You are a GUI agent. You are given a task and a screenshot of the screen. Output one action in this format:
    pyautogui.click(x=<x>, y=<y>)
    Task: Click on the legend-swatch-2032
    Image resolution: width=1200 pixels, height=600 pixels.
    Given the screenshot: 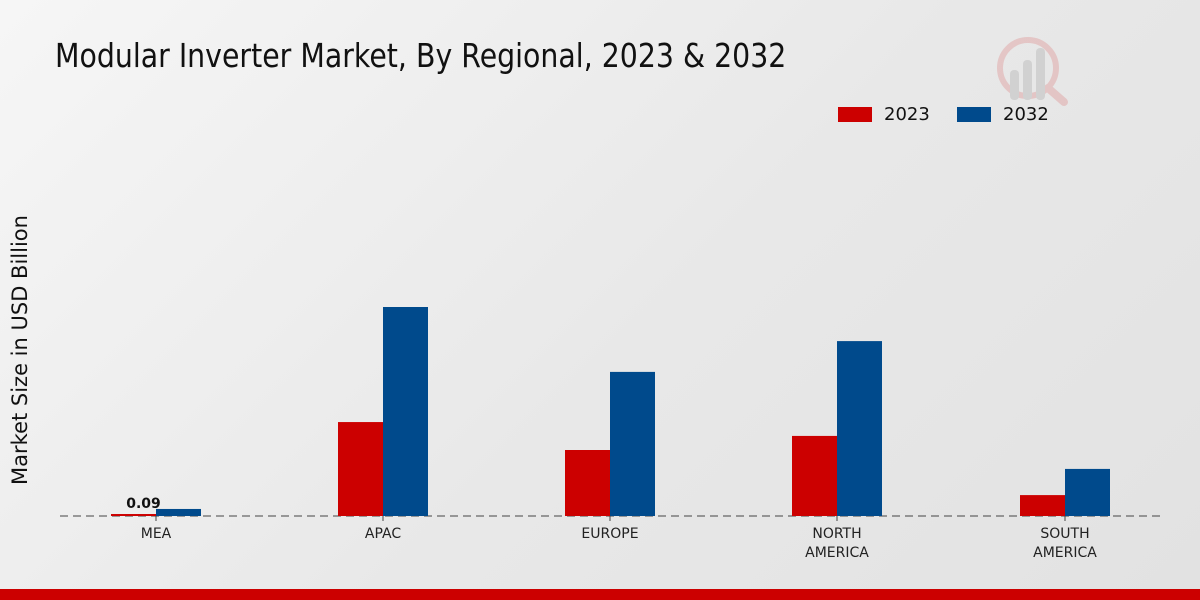 What is the action you would take?
    pyautogui.click(x=974, y=114)
    